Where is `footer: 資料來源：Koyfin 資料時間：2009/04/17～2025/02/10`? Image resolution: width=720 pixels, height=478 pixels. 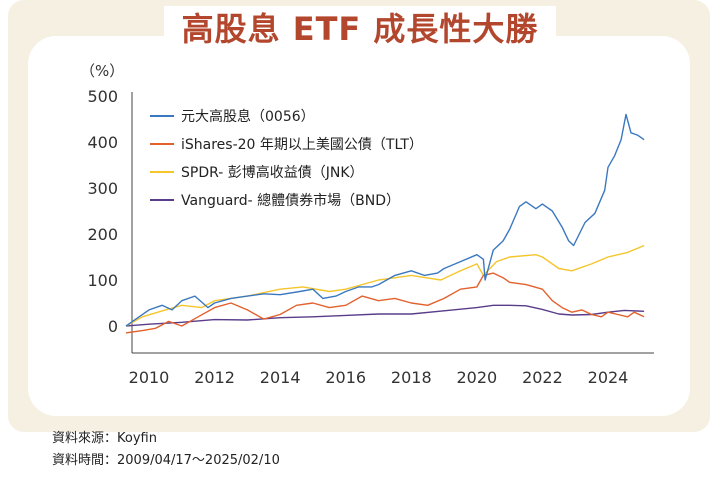 footer: 資料來源：Koyfin 資料時間：2009/04/17～2025/02/10 is located at coordinates (166, 450).